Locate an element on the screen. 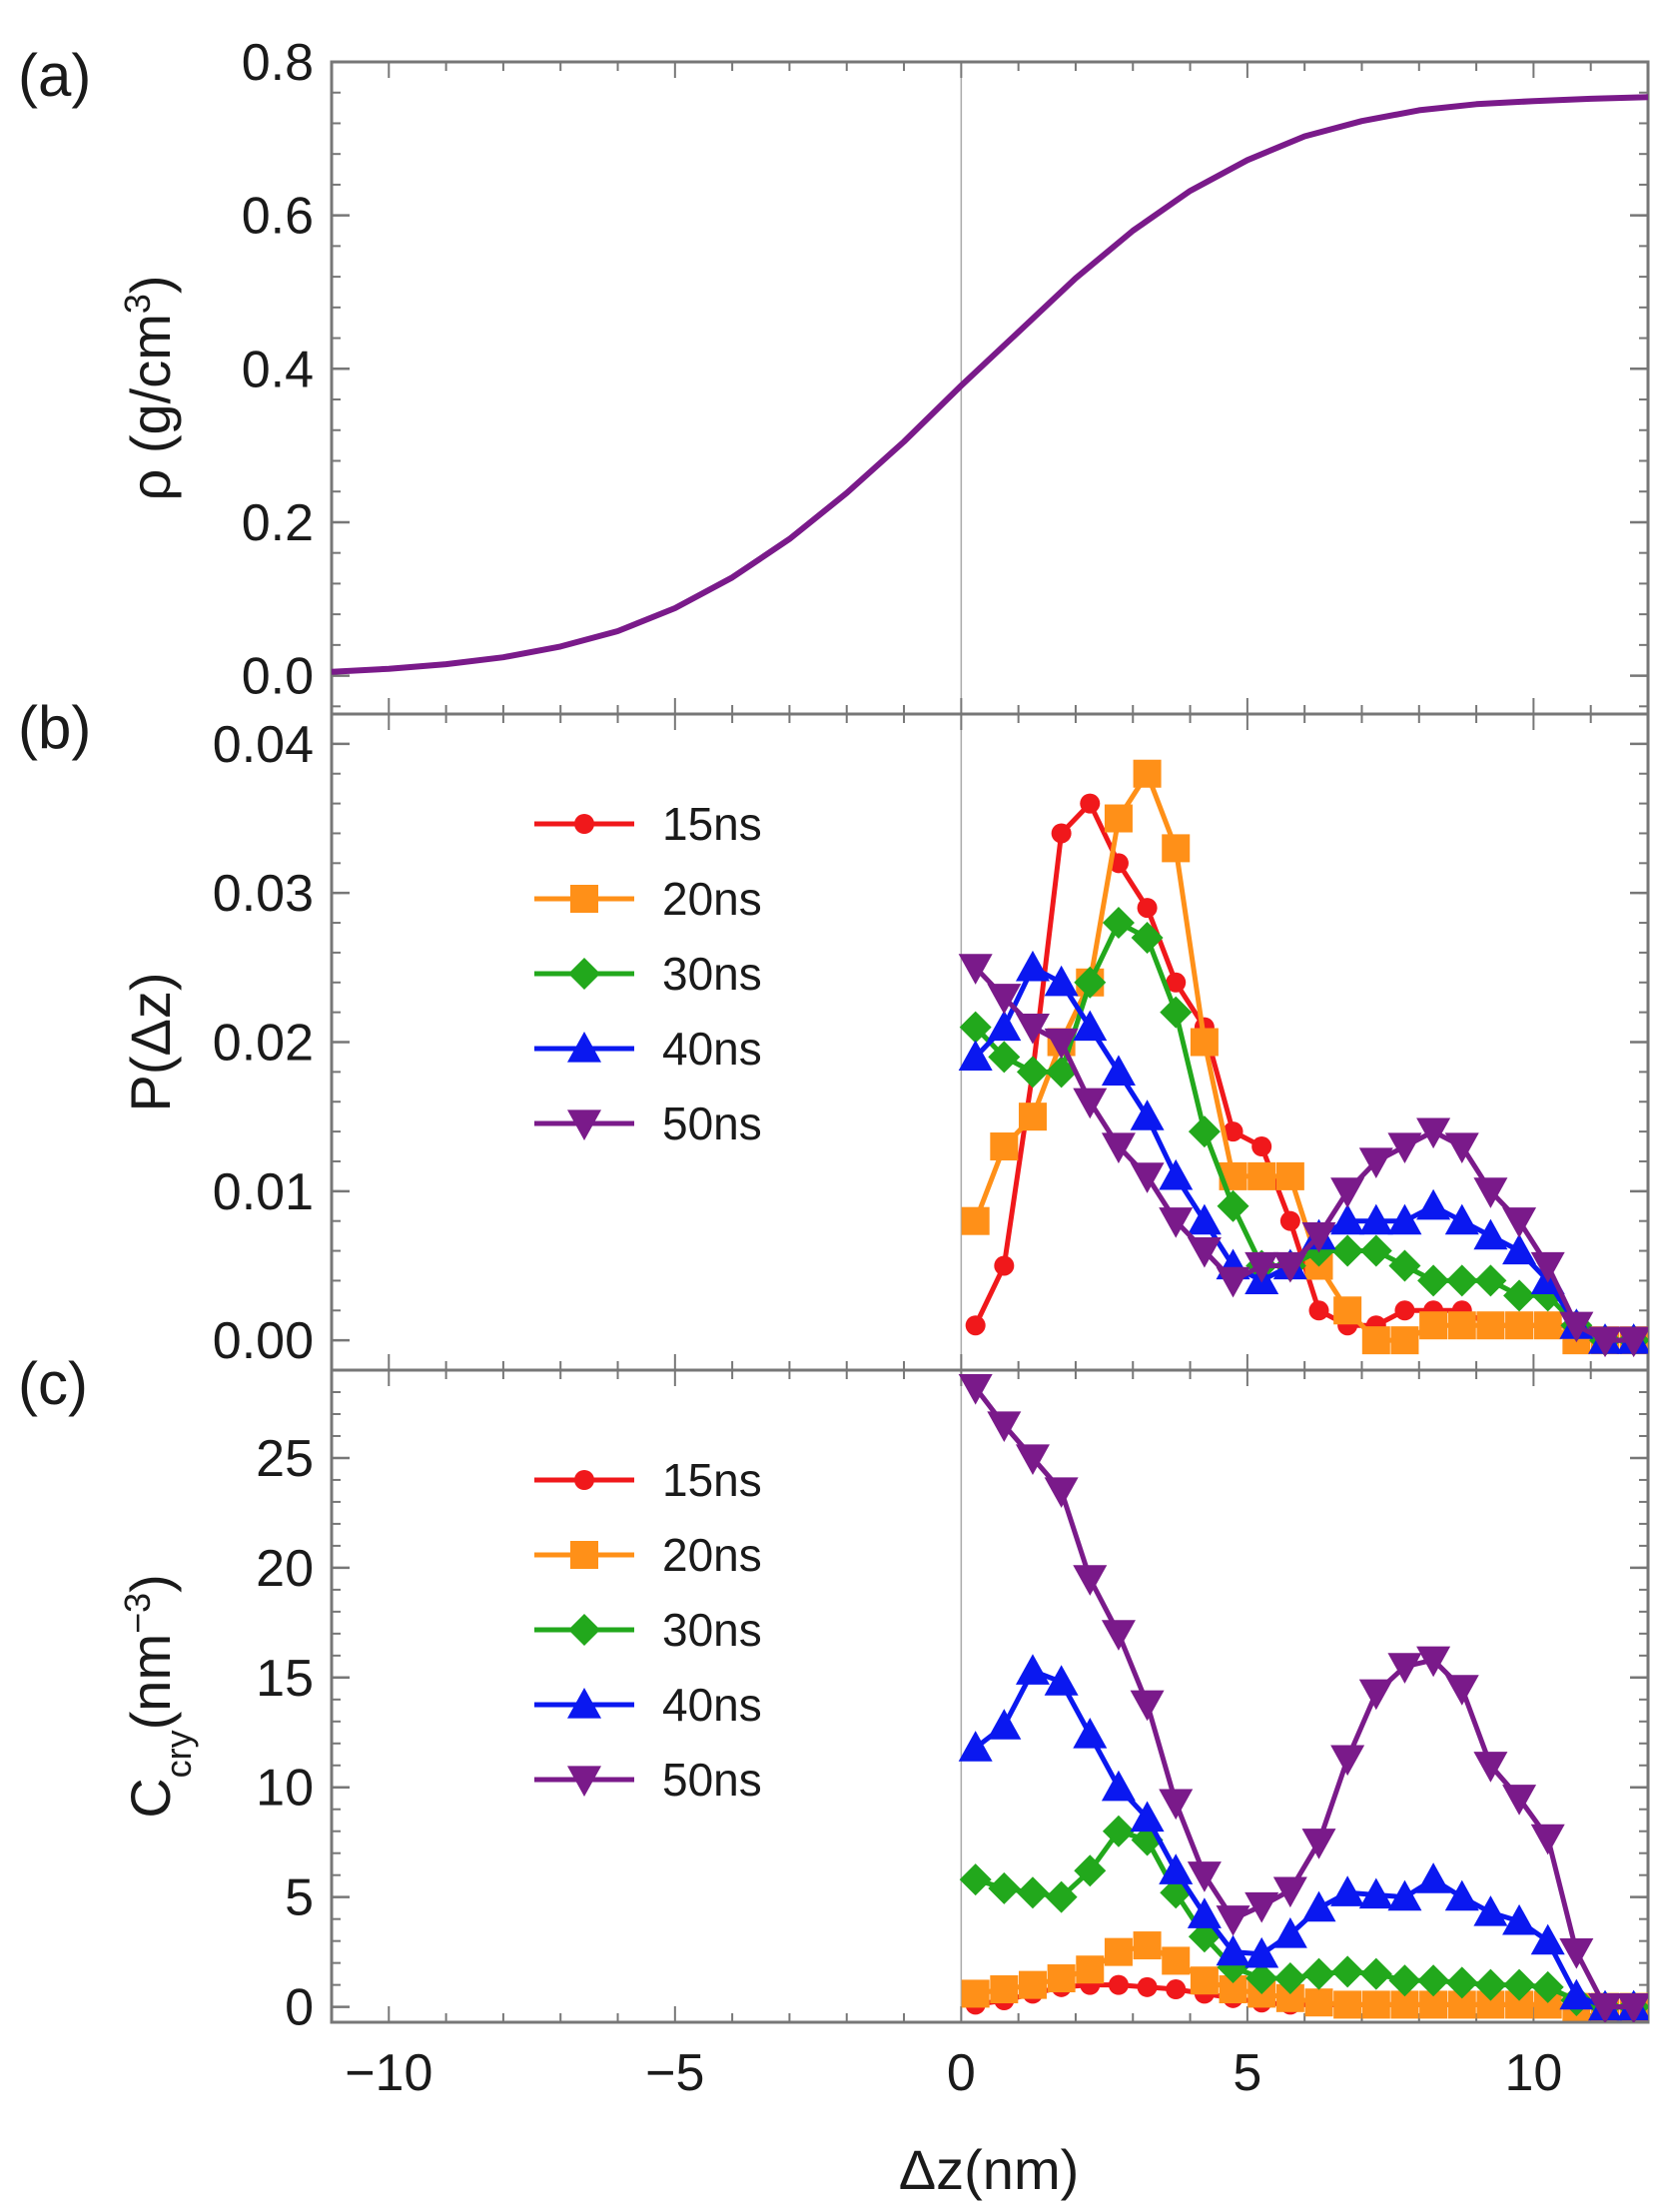 This screenshot has height=2212, width=1657. y-axis-title: Ccry(nm−3) is located at coordinates (158, 1696).